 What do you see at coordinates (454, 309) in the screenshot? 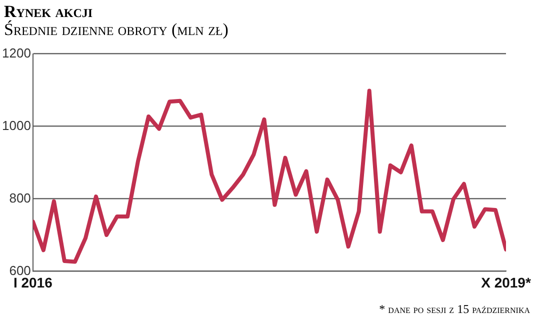
I see `text: * dane po sesji z 15 października` at bounding box center [454, 309].